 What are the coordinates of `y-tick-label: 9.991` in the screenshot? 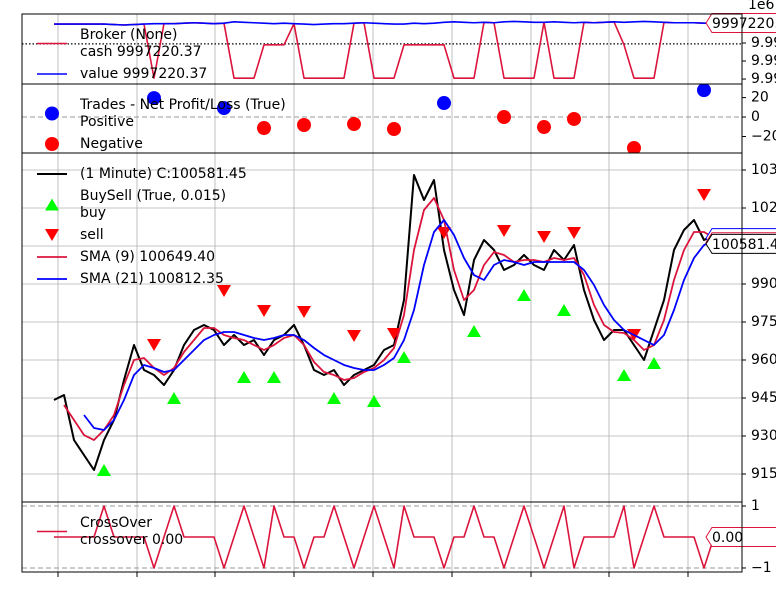 It's located at (763, 79).